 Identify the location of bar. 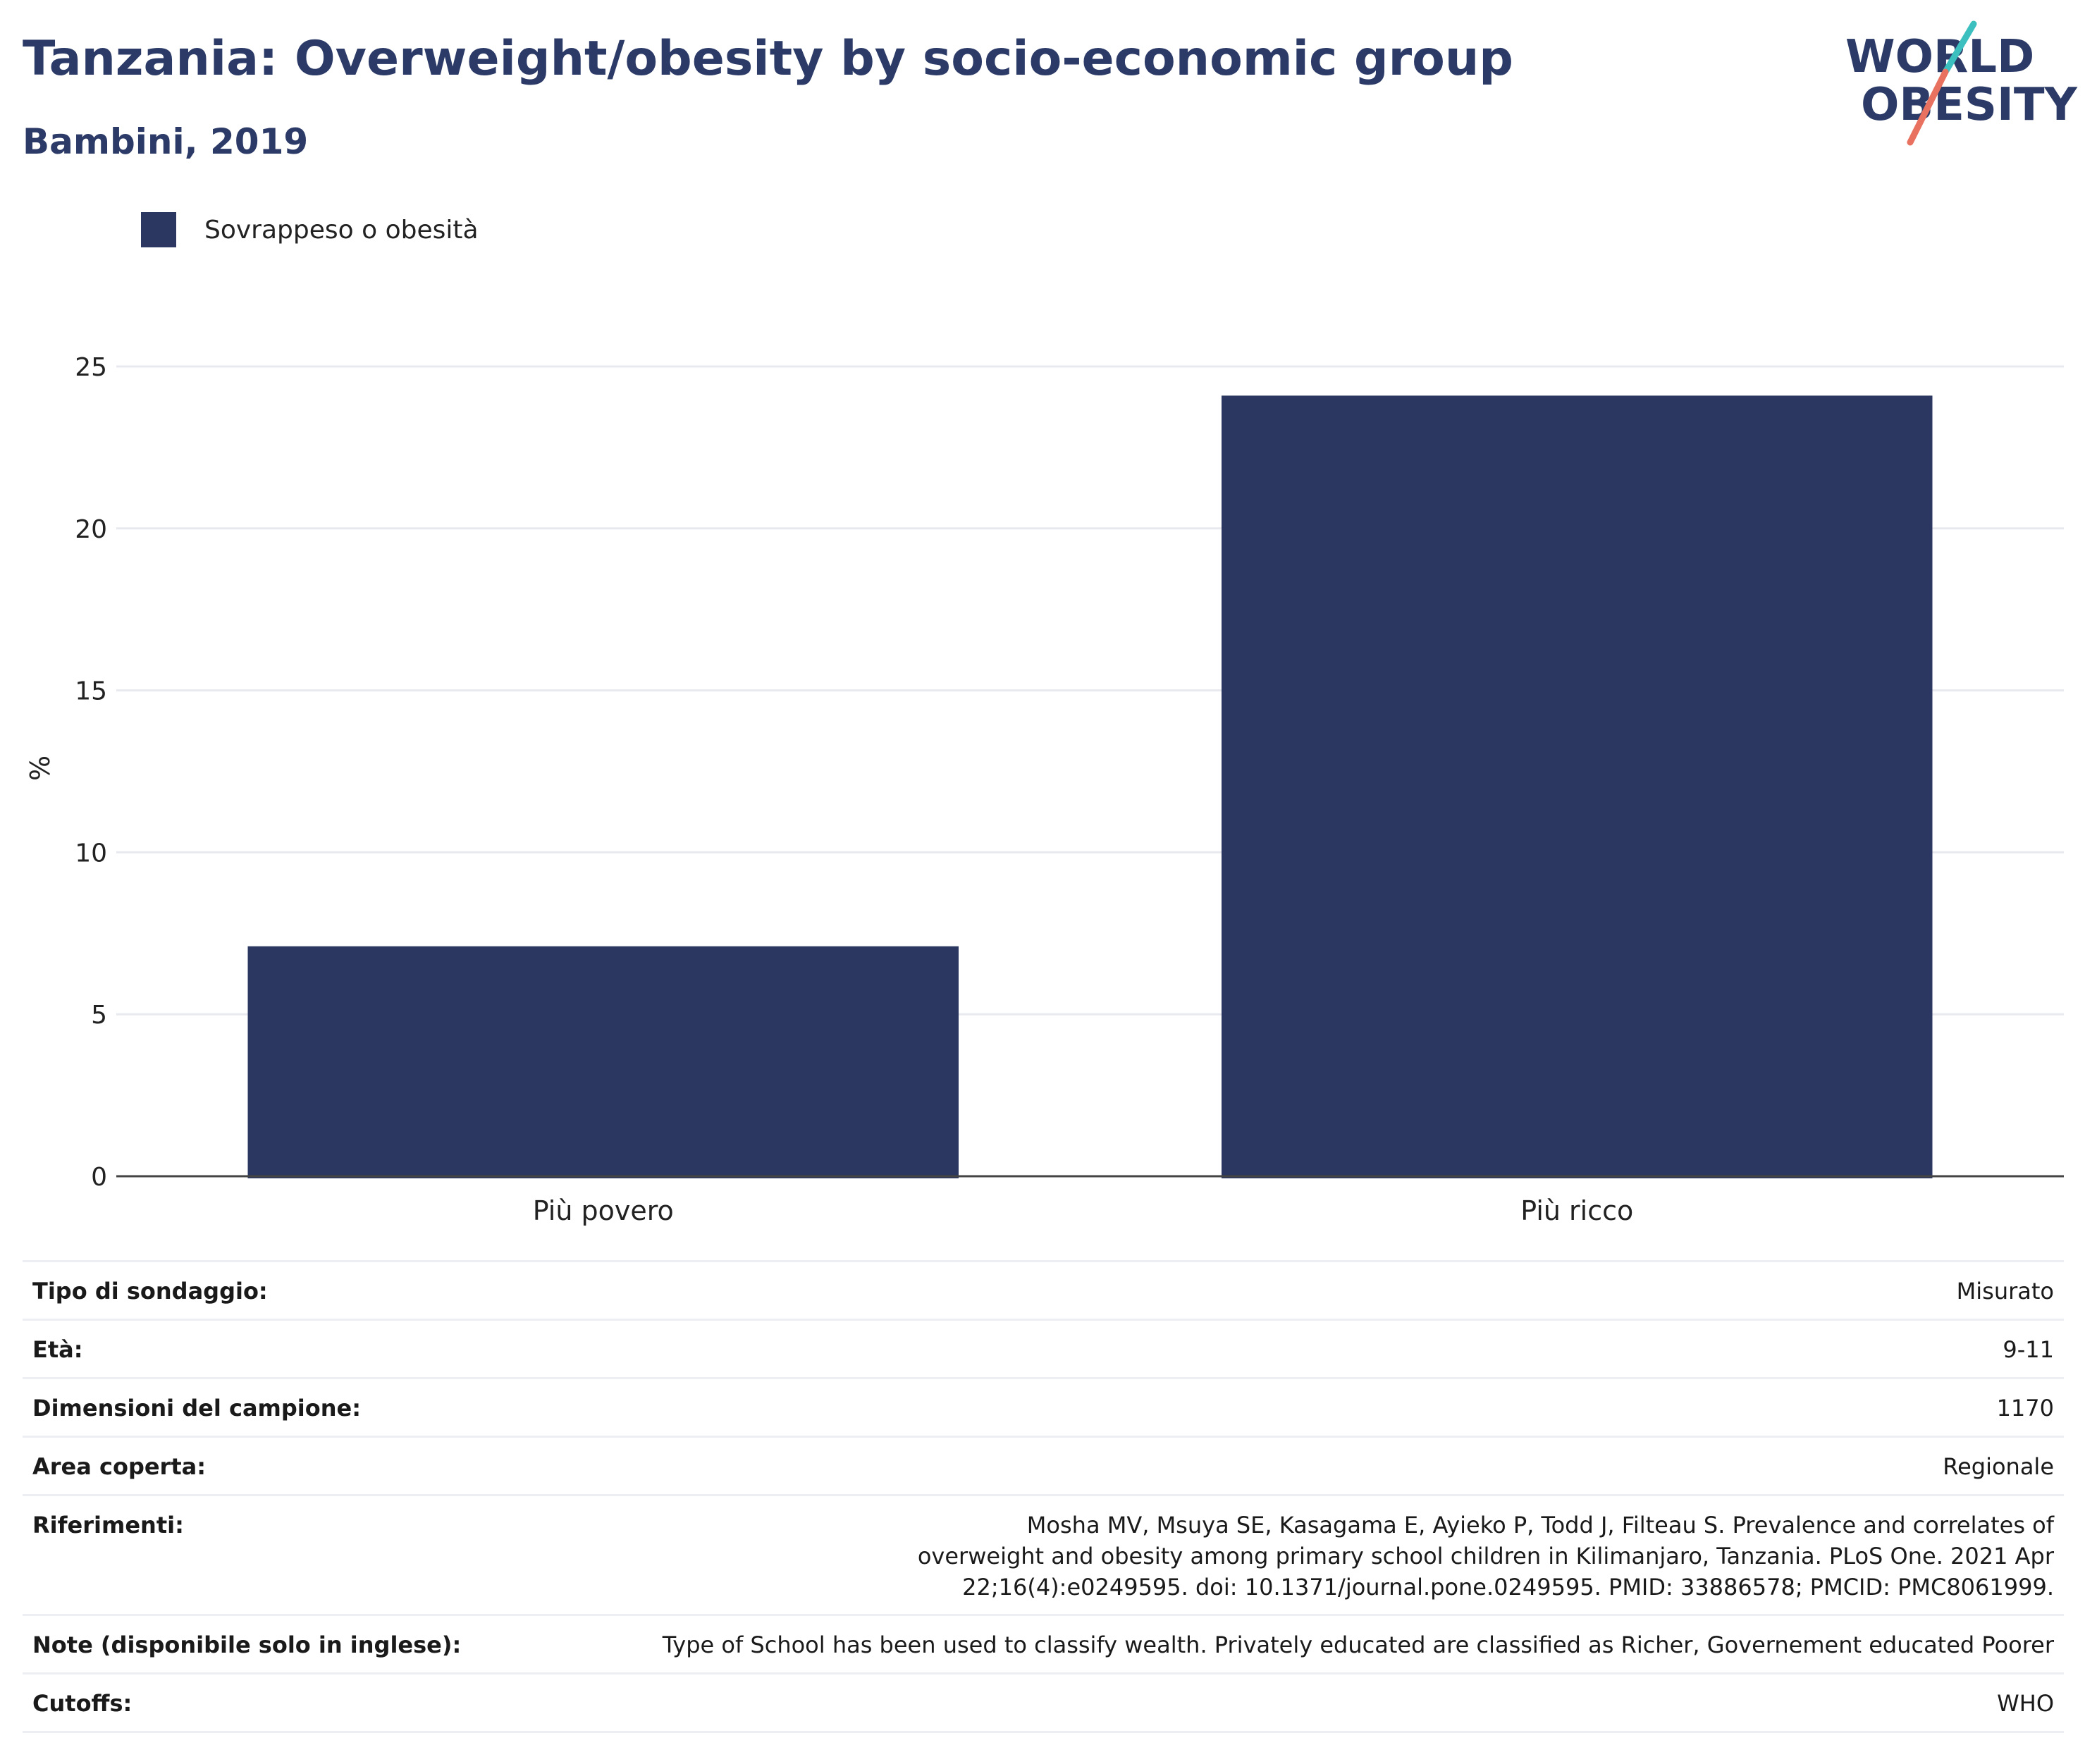
(603, 1062).